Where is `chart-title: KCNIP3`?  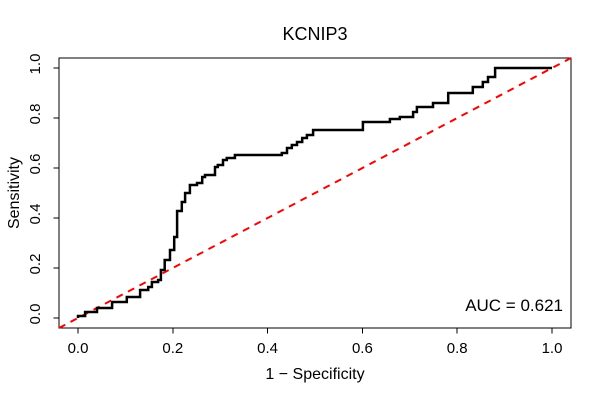 chart-title: KCNIP3 is located at coordinates (314, 34).